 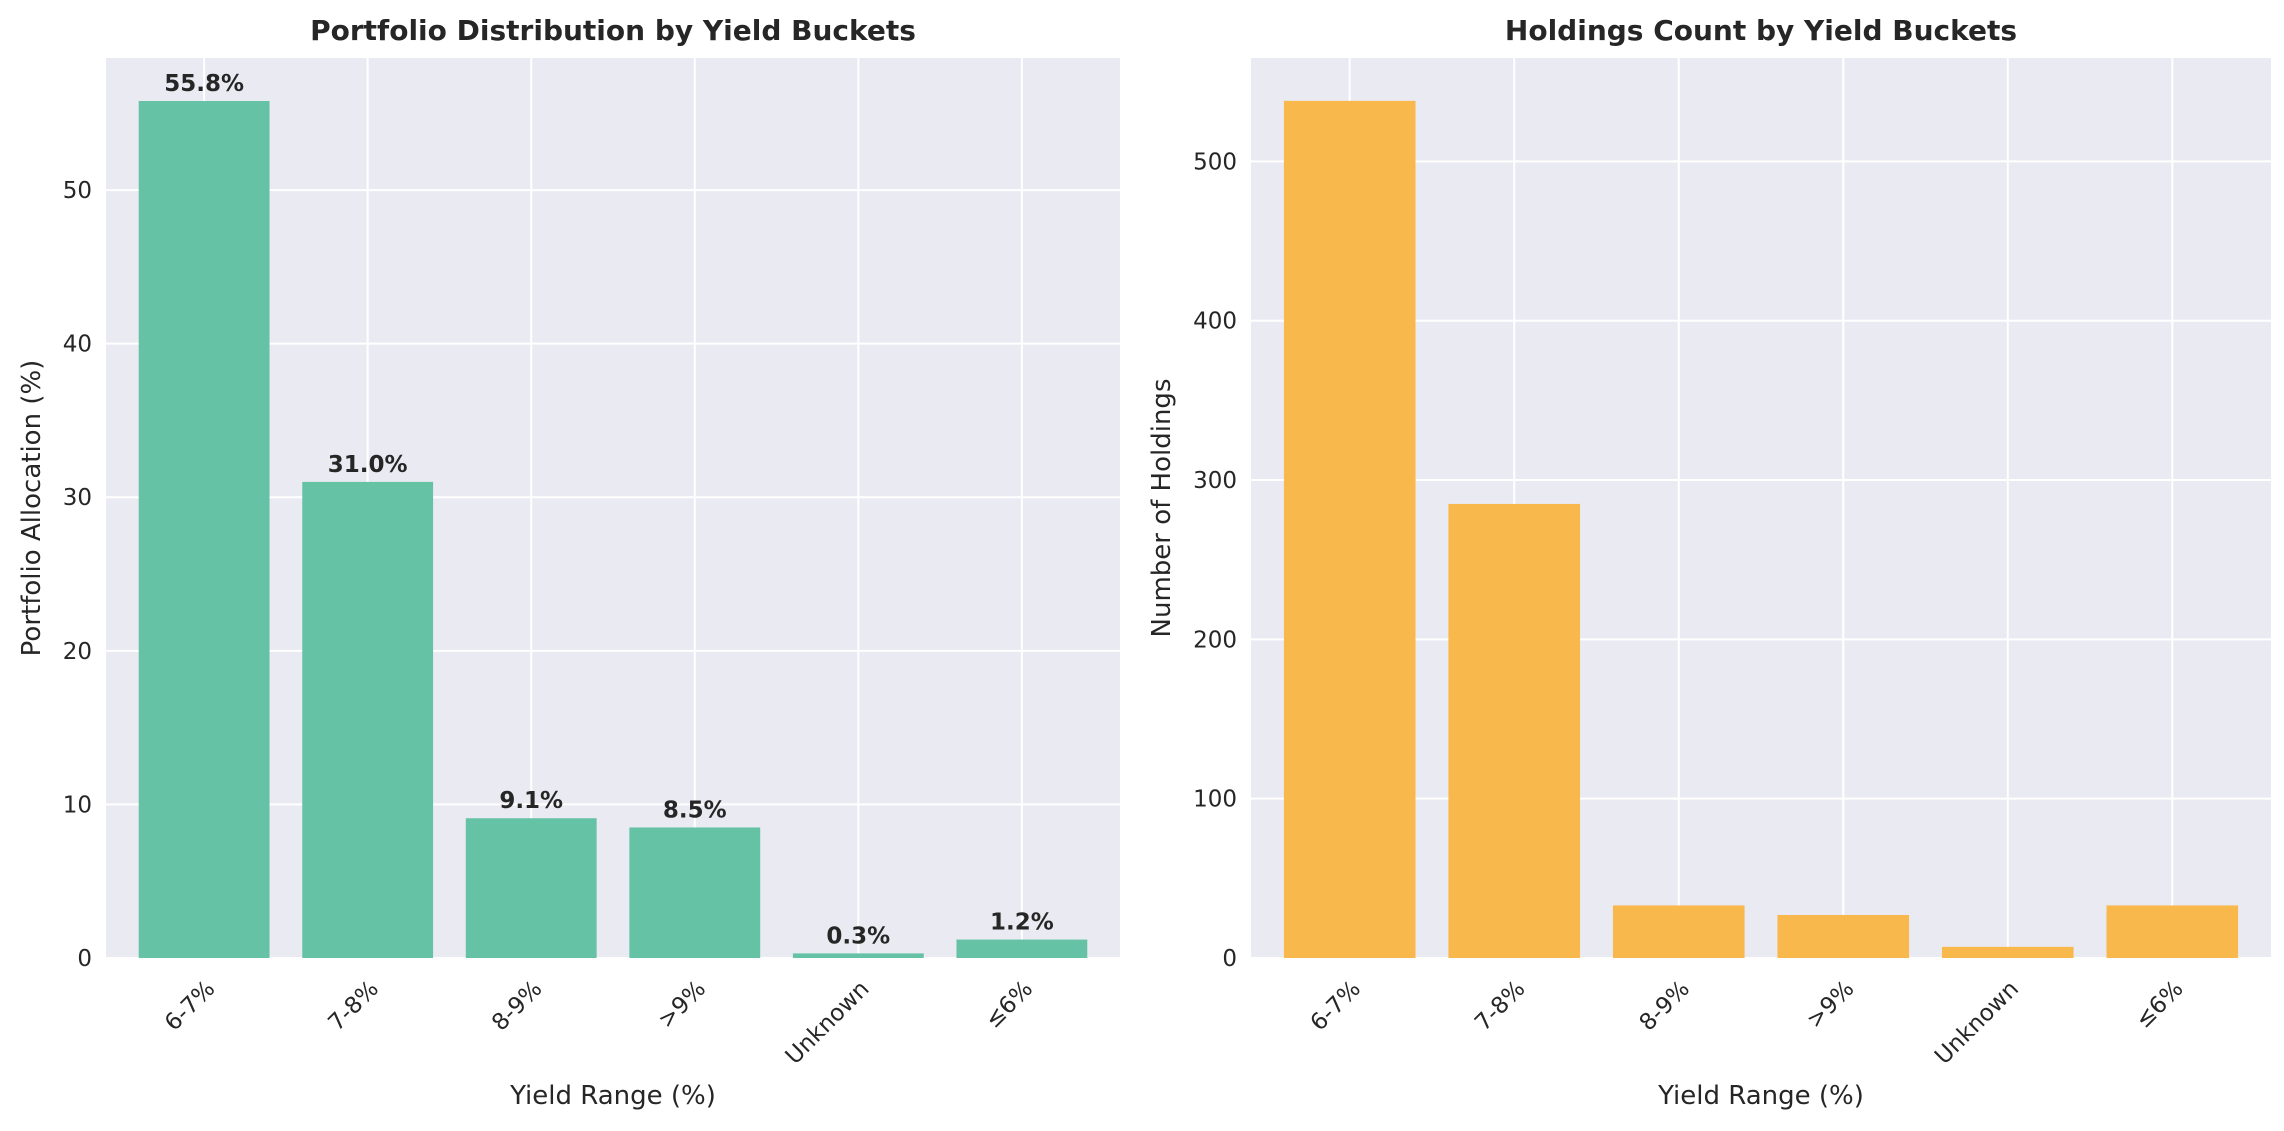 What do you see at coordinates (1760, 1096) in the screenshot?
I see `holdings-x-axis-label: Yield Range (%)` at bounding box center [1760, 1096].